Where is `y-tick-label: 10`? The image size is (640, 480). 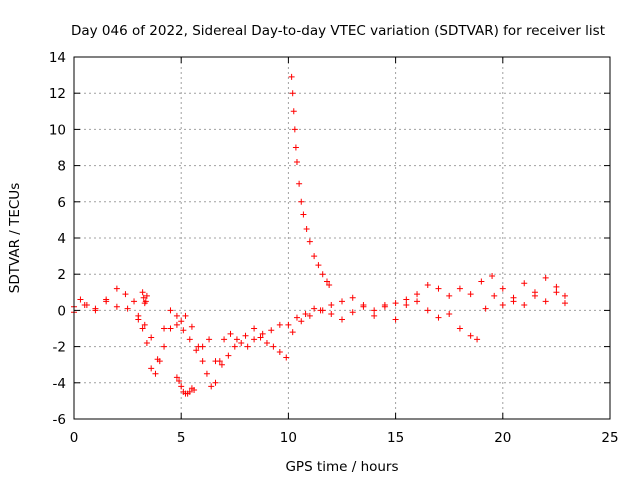
y-tick-label: 10 is located at coordinates (57, 130).